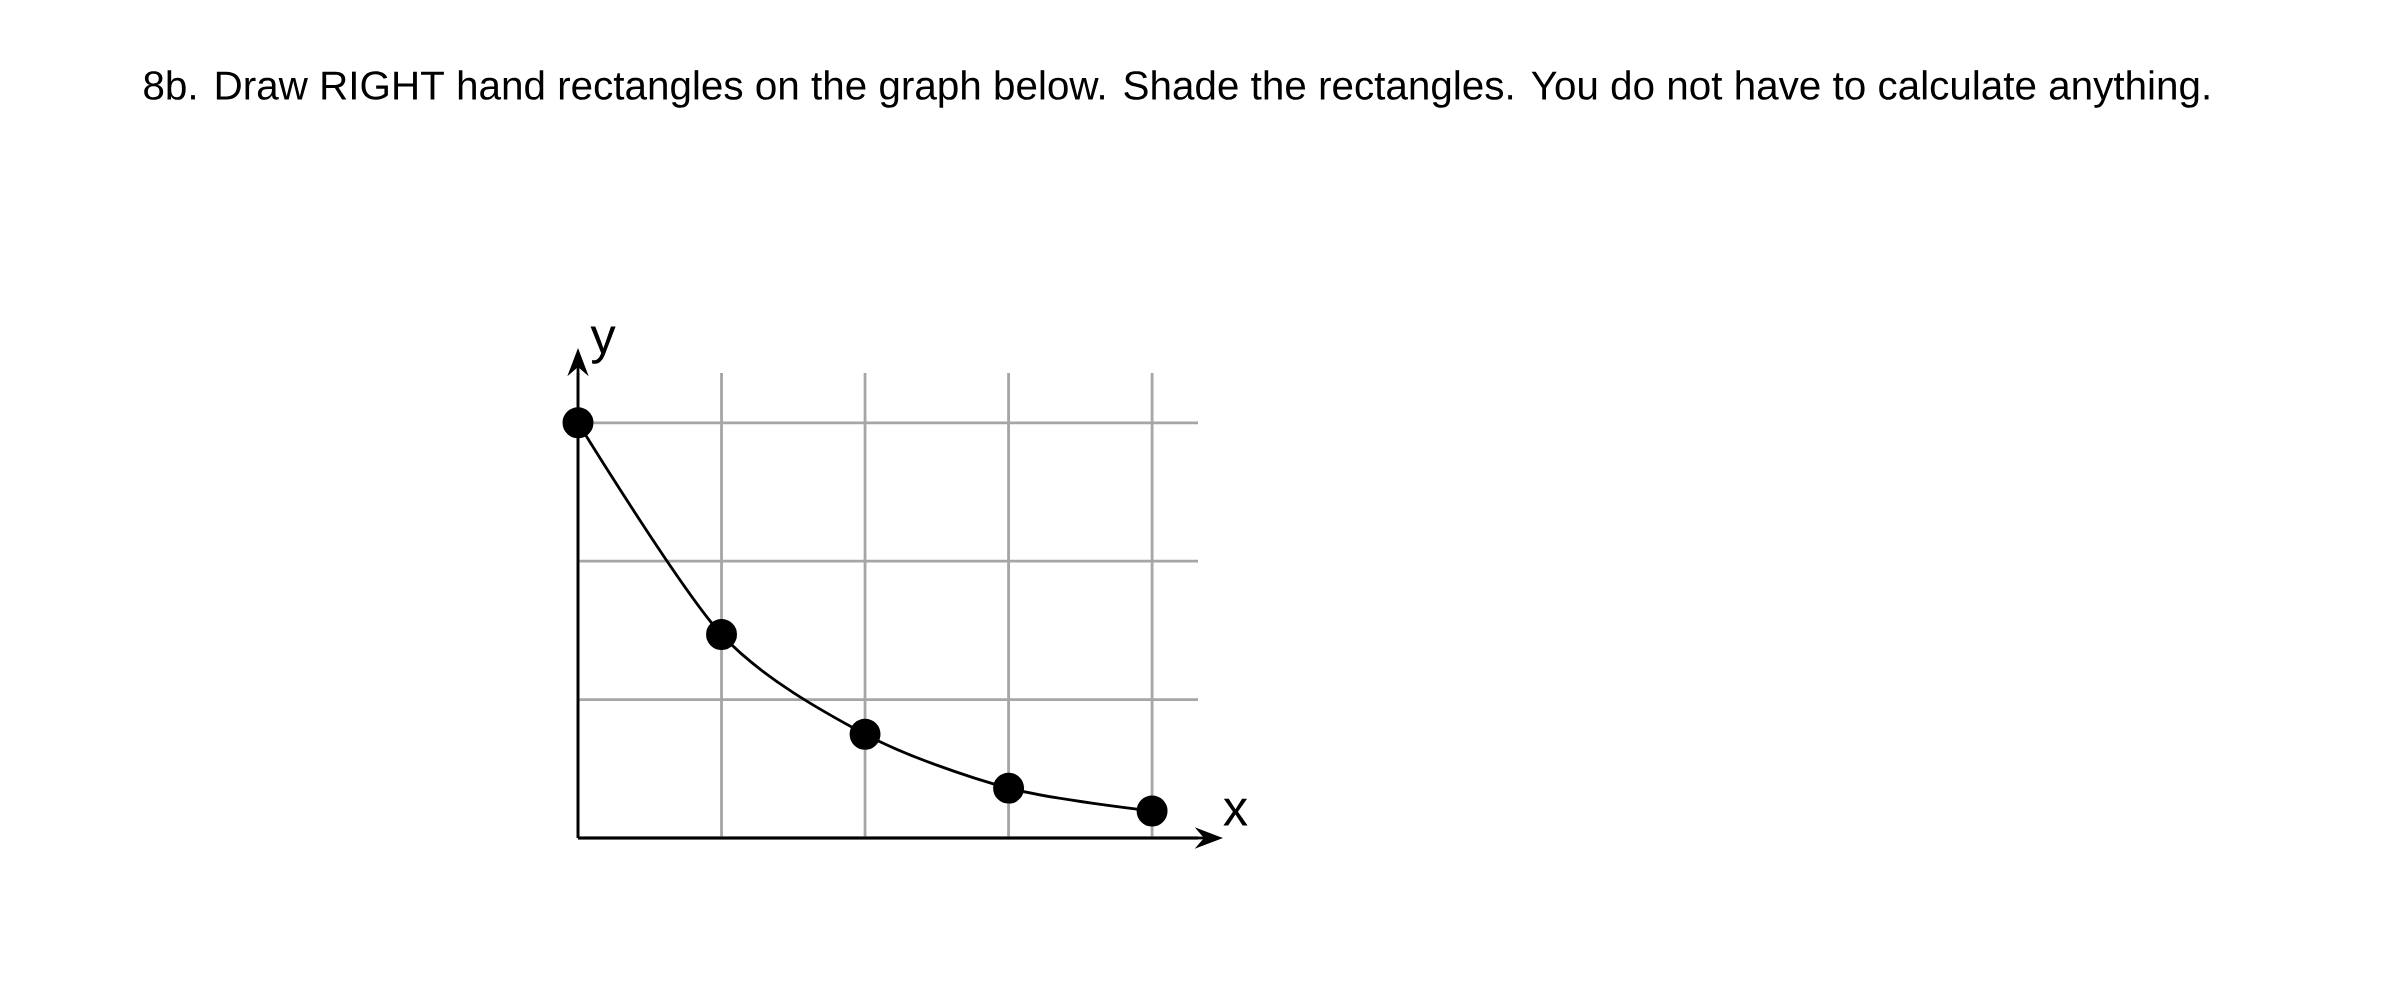 This screenshot has height=993, width=2404. I want to click on x-axis-title: x, so click(1235, 812).